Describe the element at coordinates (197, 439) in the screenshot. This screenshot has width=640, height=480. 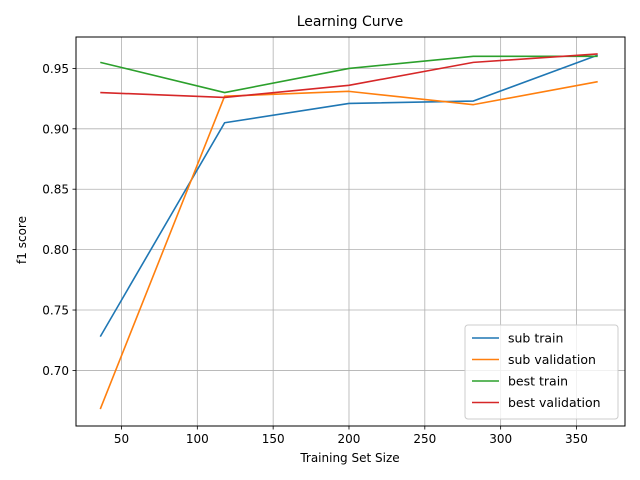
I see `x-tick-label: 100` at that location.